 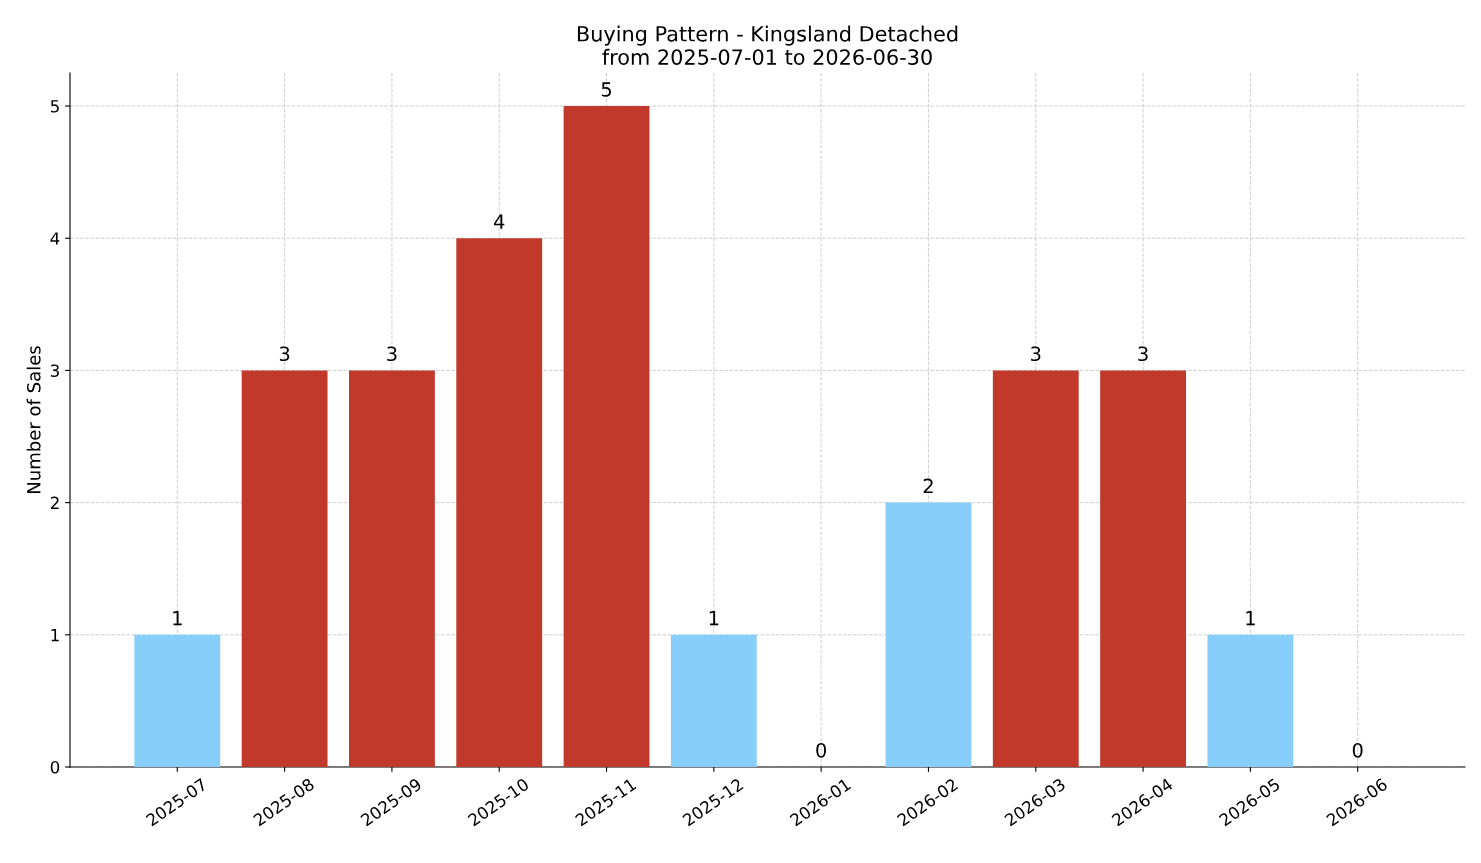 I want to click on chart-title: Buying Pattern - Kingsland Detached from 2025-07-01 to 2026-06-30, so click(x=767, y=45).